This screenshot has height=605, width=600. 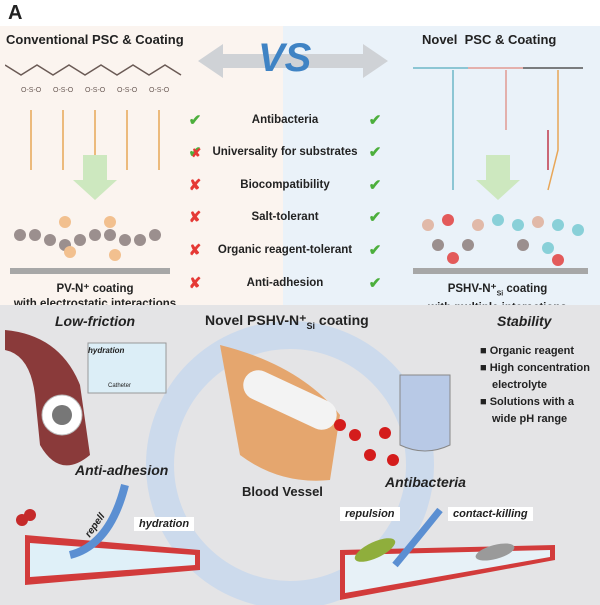 I want to click on conventional-title: Conventional PSC & Coating, so click(x=95, y=39).